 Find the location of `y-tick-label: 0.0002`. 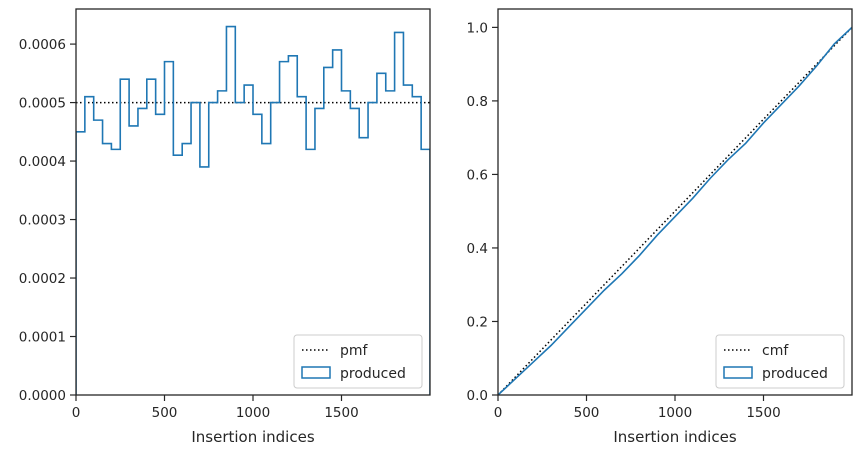

y-tick-label: 0.0002 is located at coordinates (42, 279).